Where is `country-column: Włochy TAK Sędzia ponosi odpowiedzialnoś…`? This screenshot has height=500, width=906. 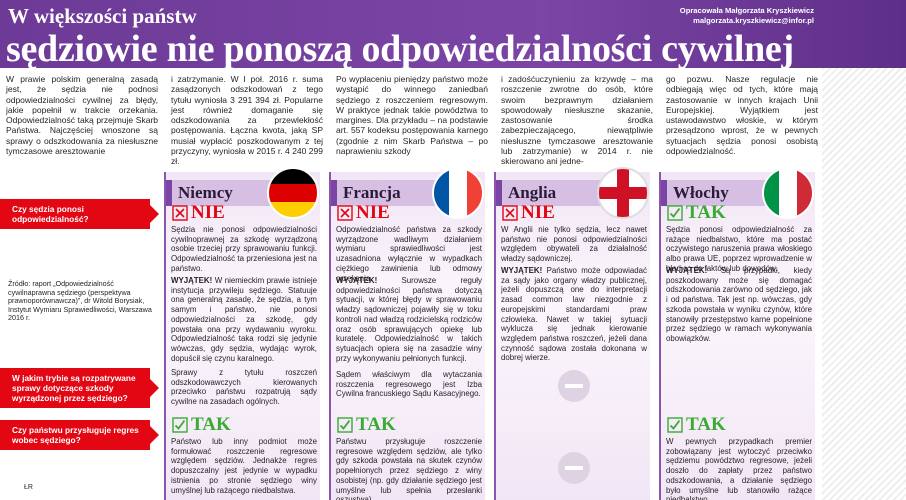
country-column: Włochy TAK Sędzia ponosi odpowiedzialnoś… is located at coordinates (737, 333).